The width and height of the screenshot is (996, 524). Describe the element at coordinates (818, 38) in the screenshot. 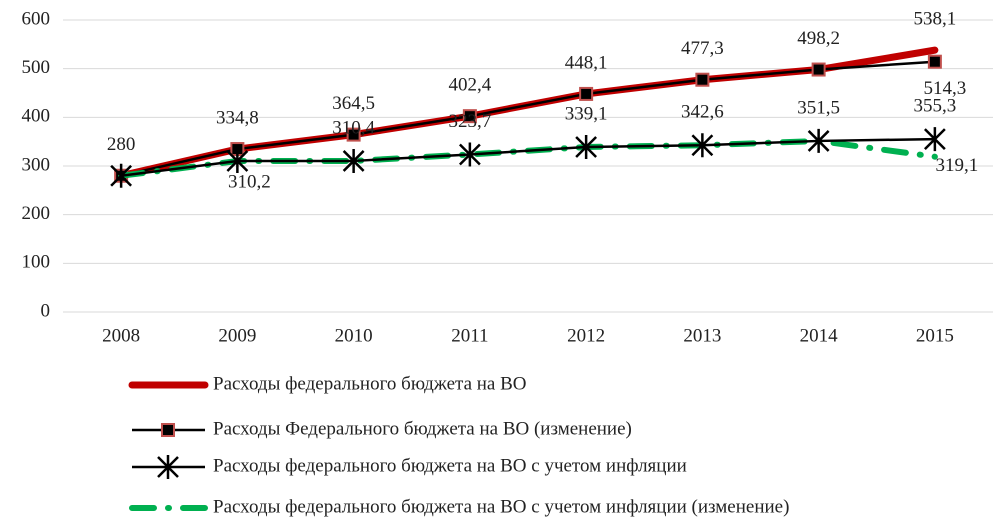

I see `data-label: 498,2` at that location.